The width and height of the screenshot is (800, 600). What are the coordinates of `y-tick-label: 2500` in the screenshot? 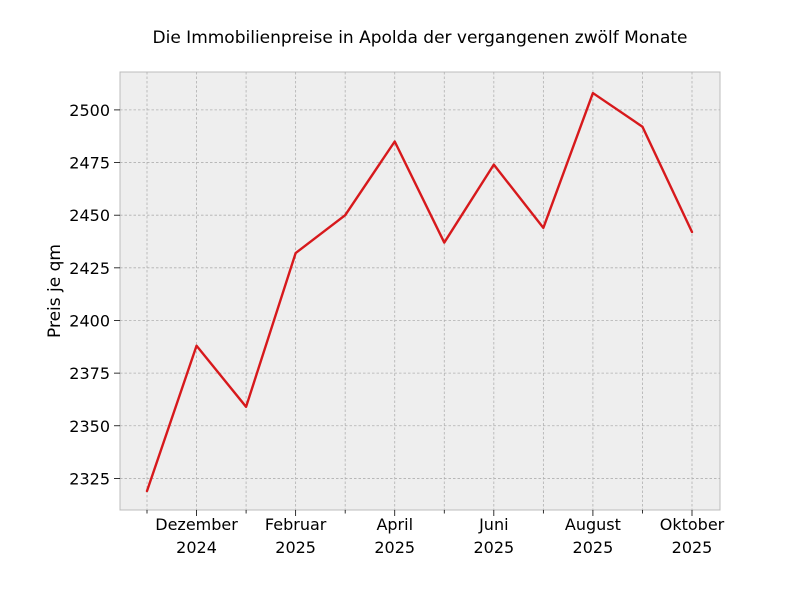 It's located at (89, 110).